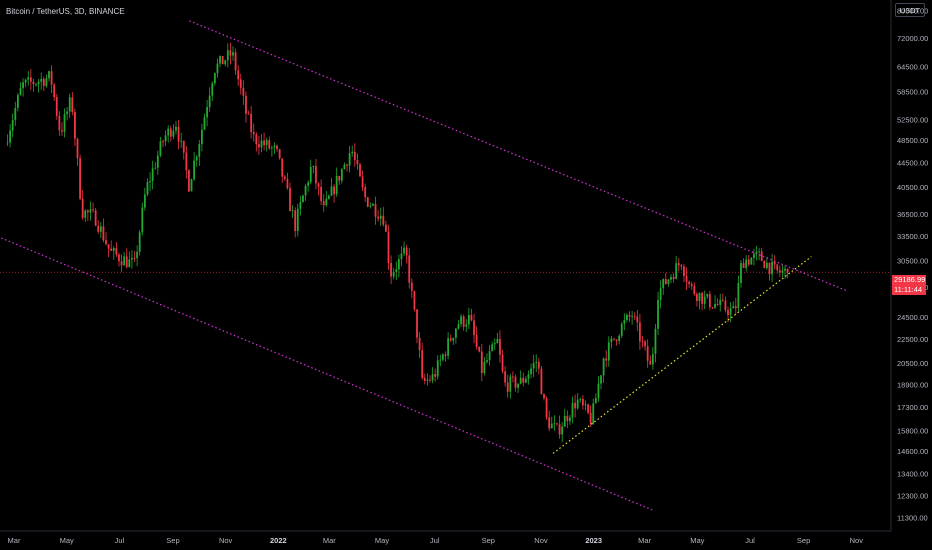 Image resolution: width=932 pixels, height=550 pixels. What do you see at coordinates (912, 384) in the screenshot?
I see `price-tick-label: 18900.00` at bounding box center [912, 384].